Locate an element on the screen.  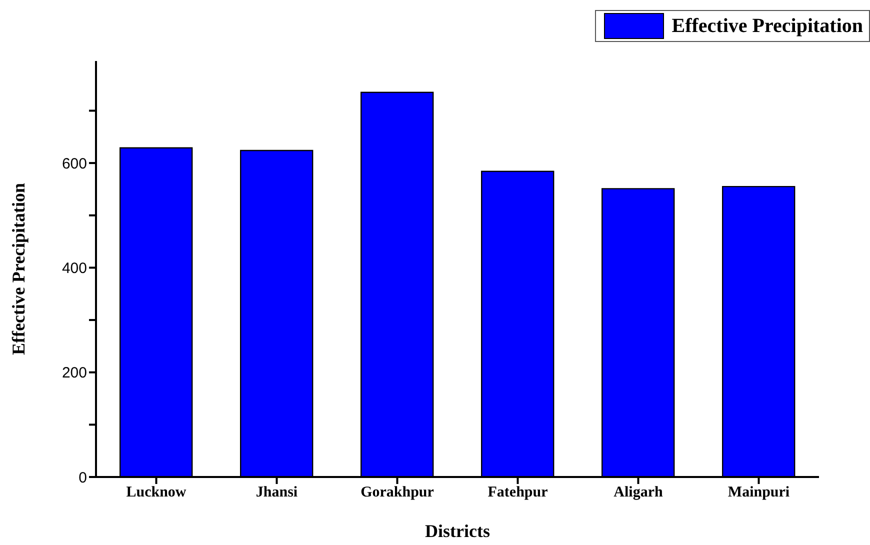
y-tick-label: 600 is located at coordinates (74, 163).